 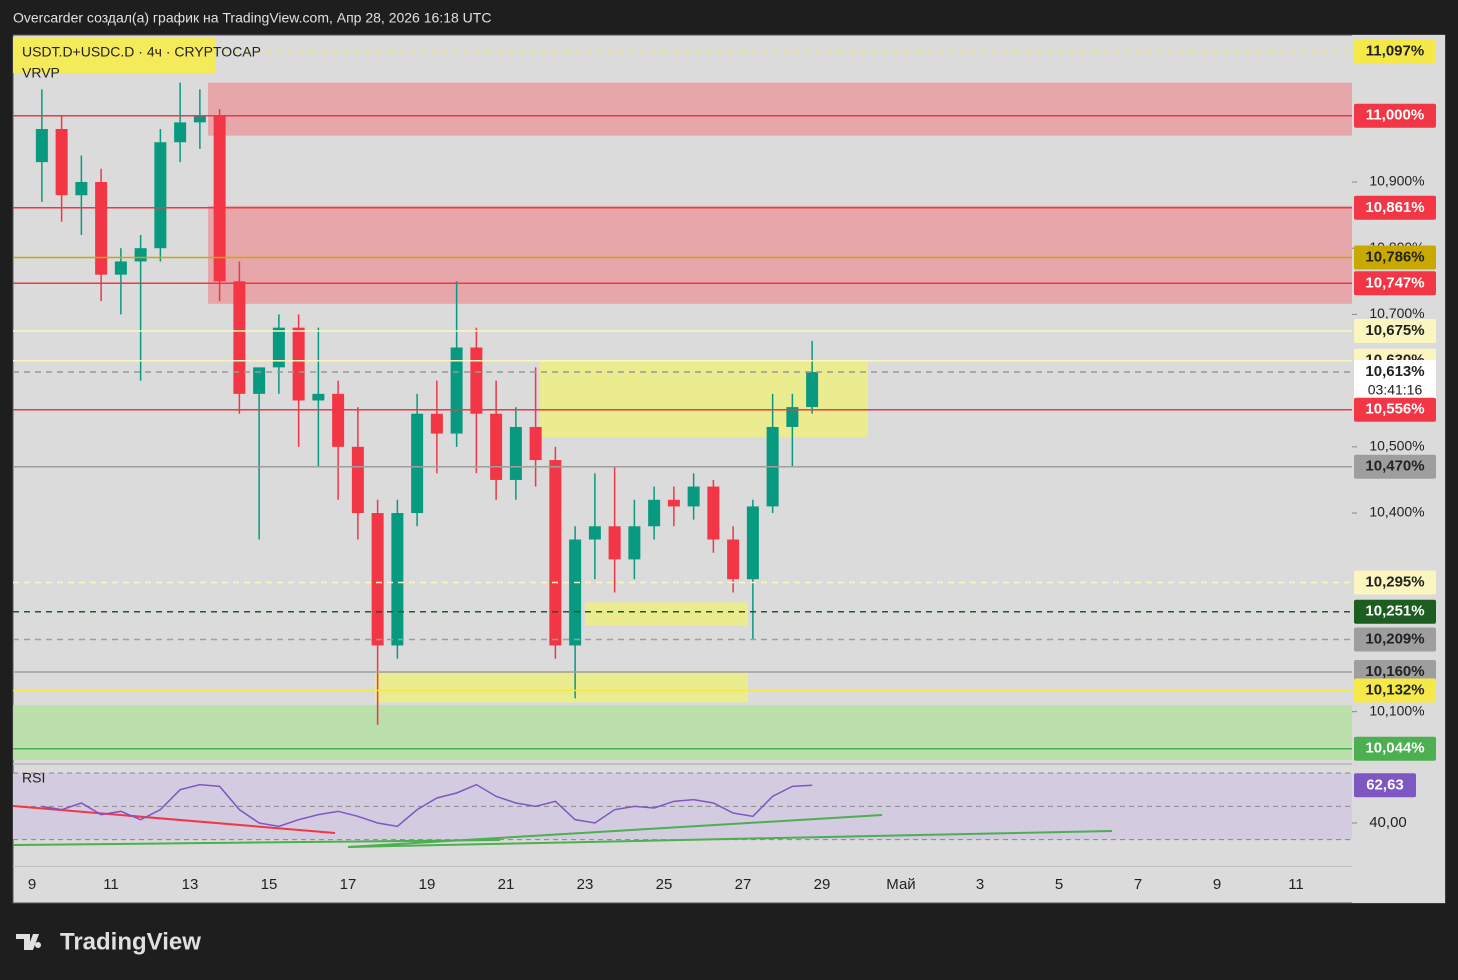 I want to click on logo-mark, so click(x=29, y=942).